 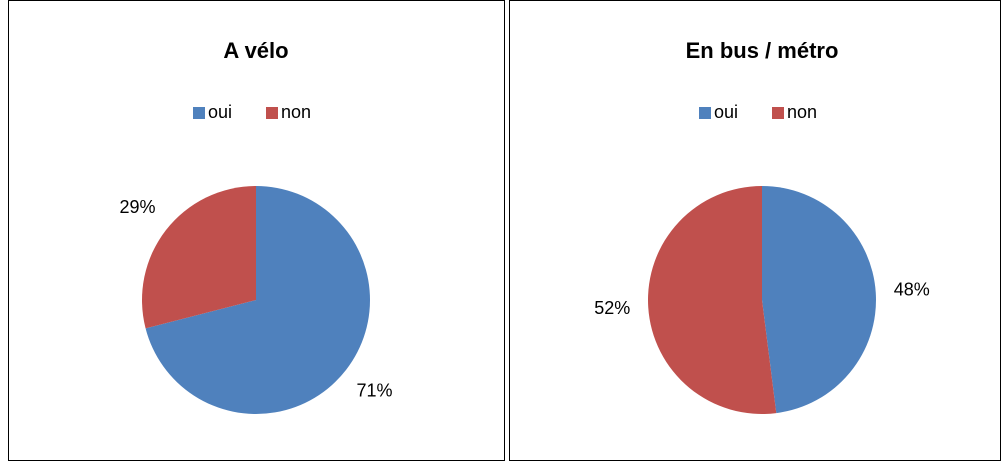 What do you see at coordinates (255, 50) in the screenshot?
I see `chart-title: A vélo` at bounding box center [255, 50].